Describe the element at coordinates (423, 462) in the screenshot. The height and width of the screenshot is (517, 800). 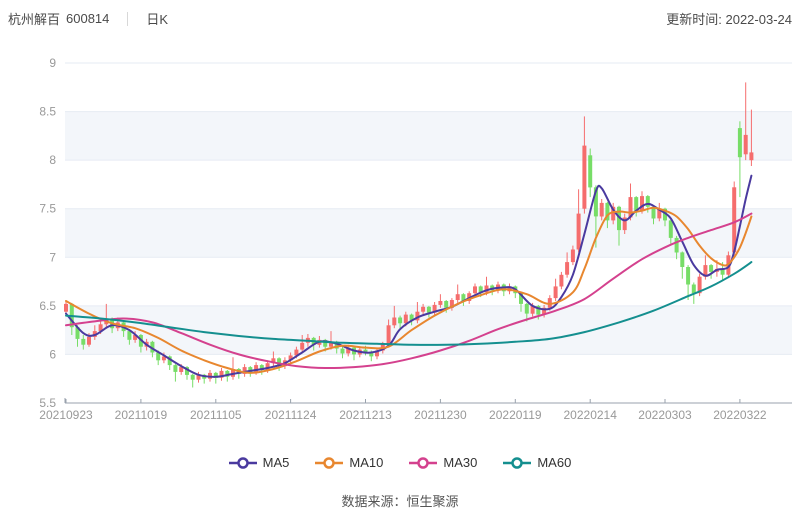
I see `ma30-legend-marker` at that location.